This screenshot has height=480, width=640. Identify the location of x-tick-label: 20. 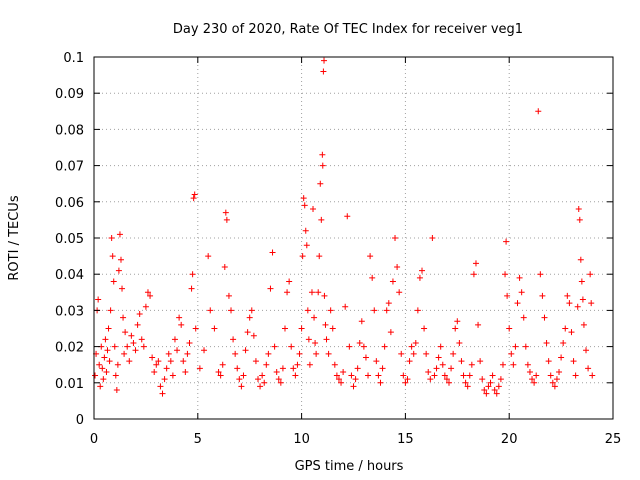
(509, 439).